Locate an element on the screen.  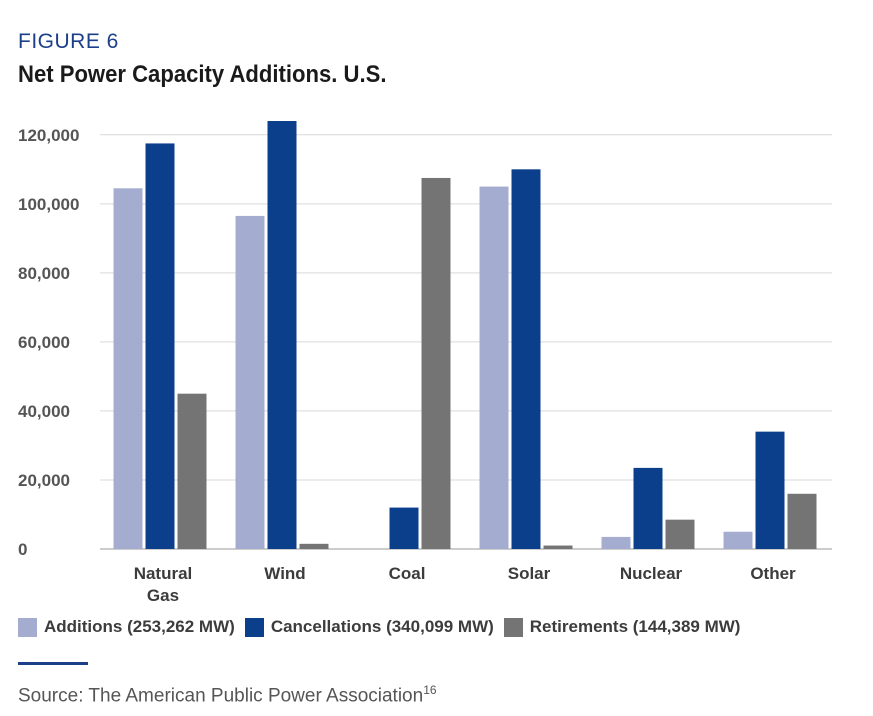
x-tick-label: Solar is located at coordinates (529, 573).